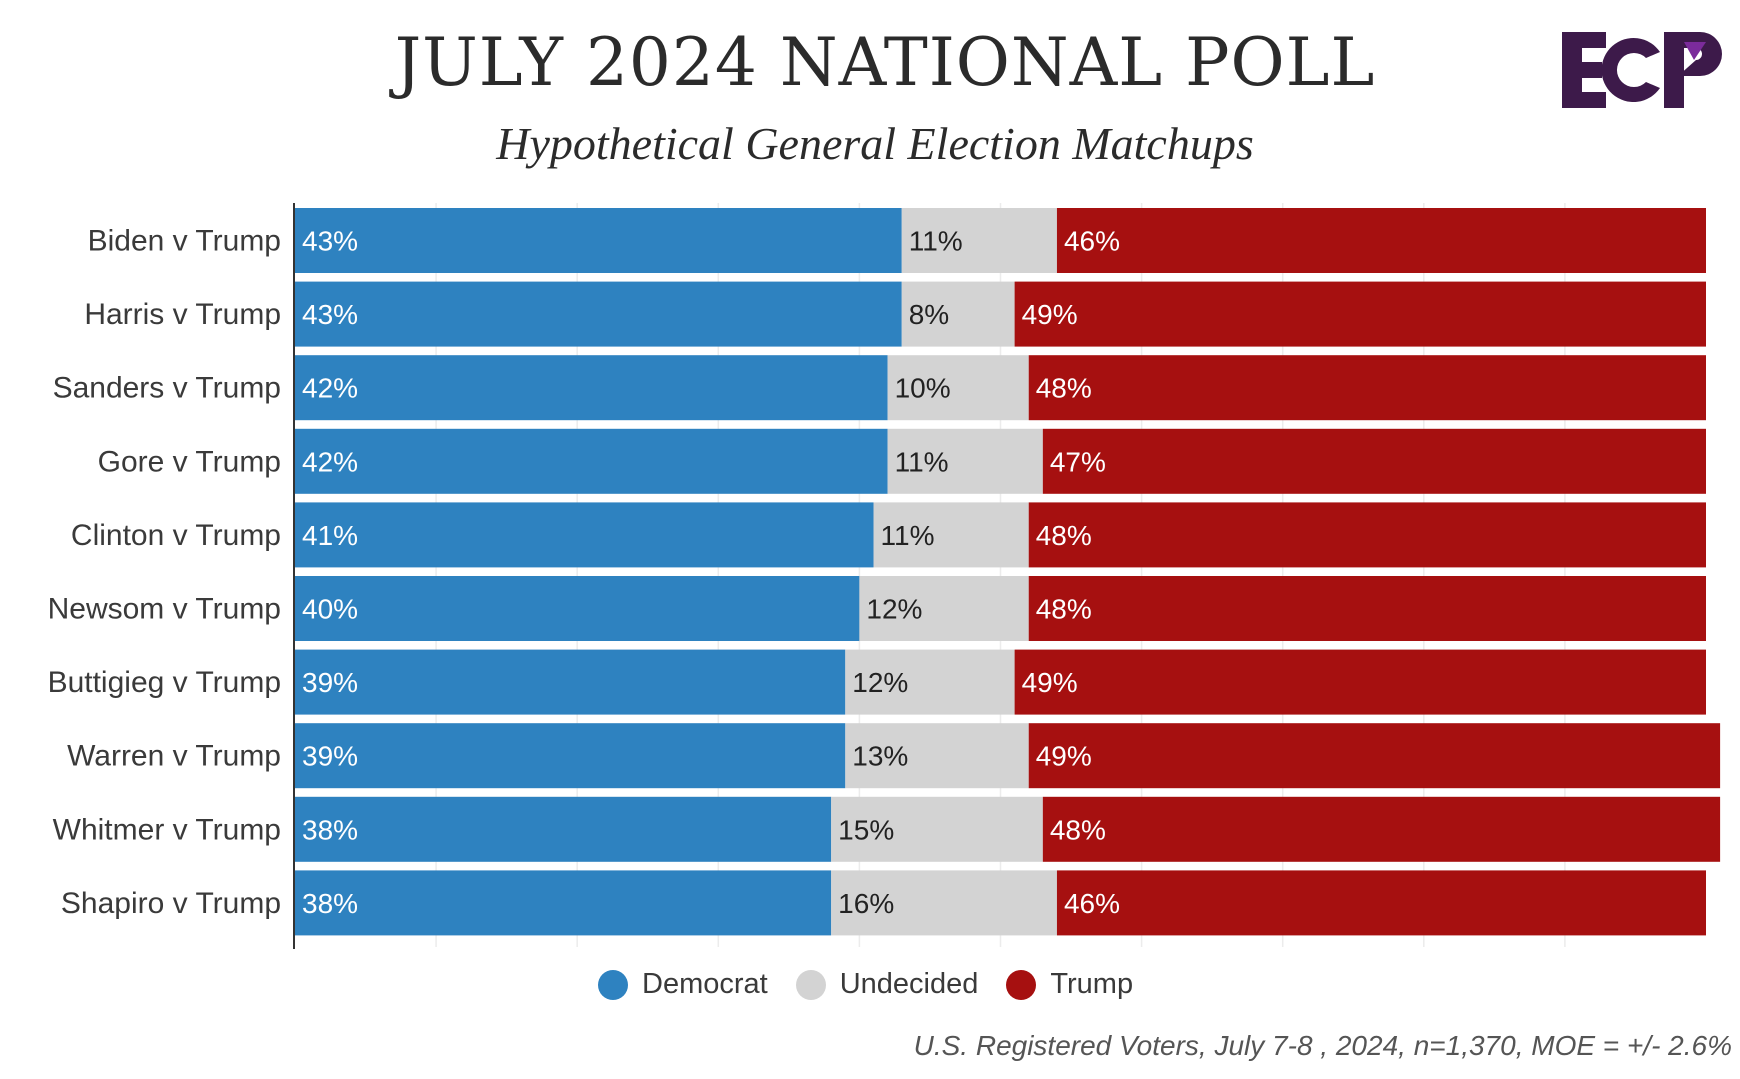 This screenshot has width=1740, height=1079. I want to click on legend-label-trump: Trump, so click(1092, 984).